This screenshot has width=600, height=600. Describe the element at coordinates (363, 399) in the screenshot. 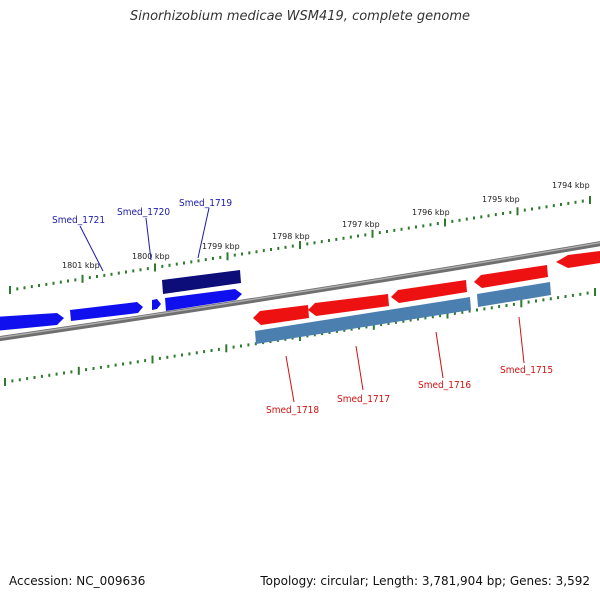

I see `gene-label-smed-1717: Smed_1717` at that location.